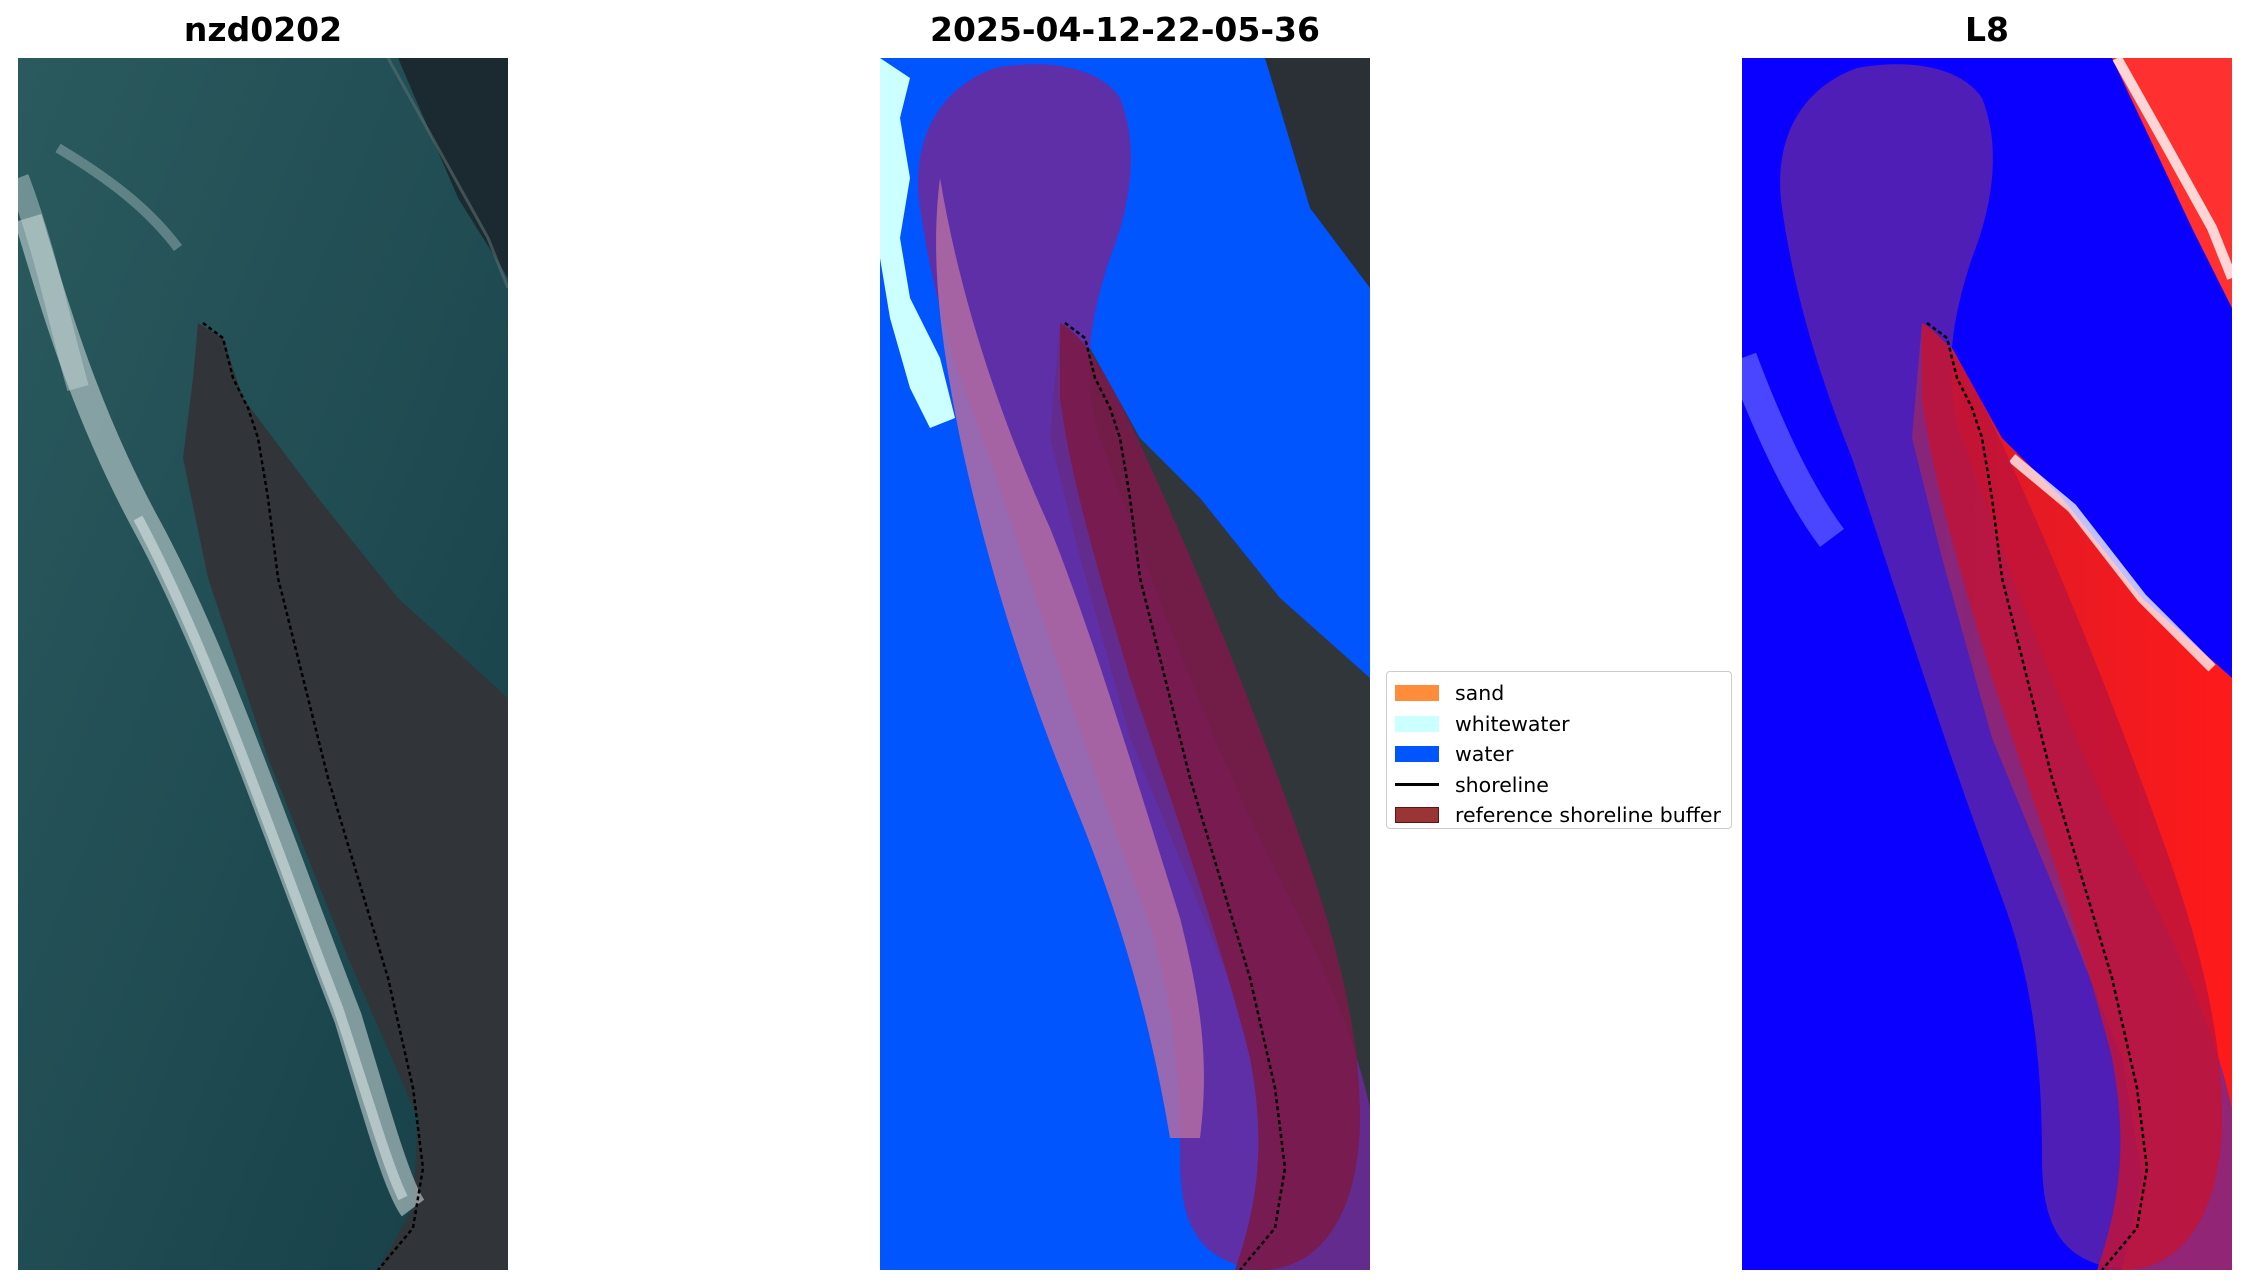 The width and height of the screenshot is (2244, 1283). What do you see at coordinates (1559, 693) in the screenshot?
I see `legend-item-sand: sand` at bounding box center [1559, 693].